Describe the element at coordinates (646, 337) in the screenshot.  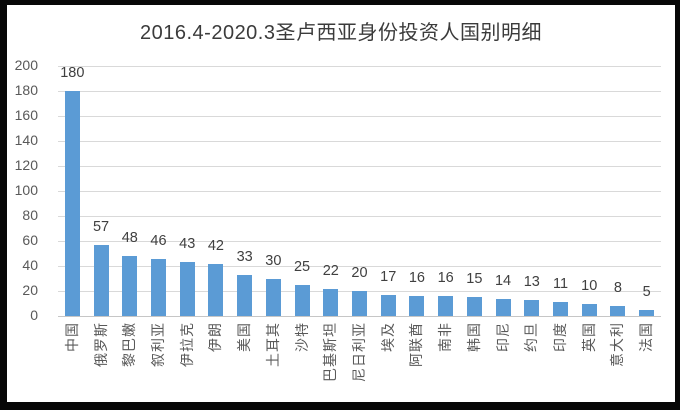
I see `x-axis-label: 法国` at that location.